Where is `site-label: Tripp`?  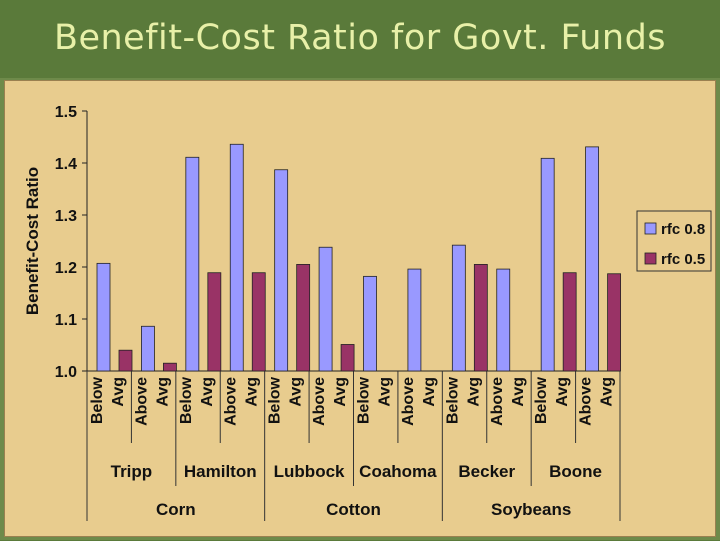 site-label: Tripp is located at coordinates (132, 471).